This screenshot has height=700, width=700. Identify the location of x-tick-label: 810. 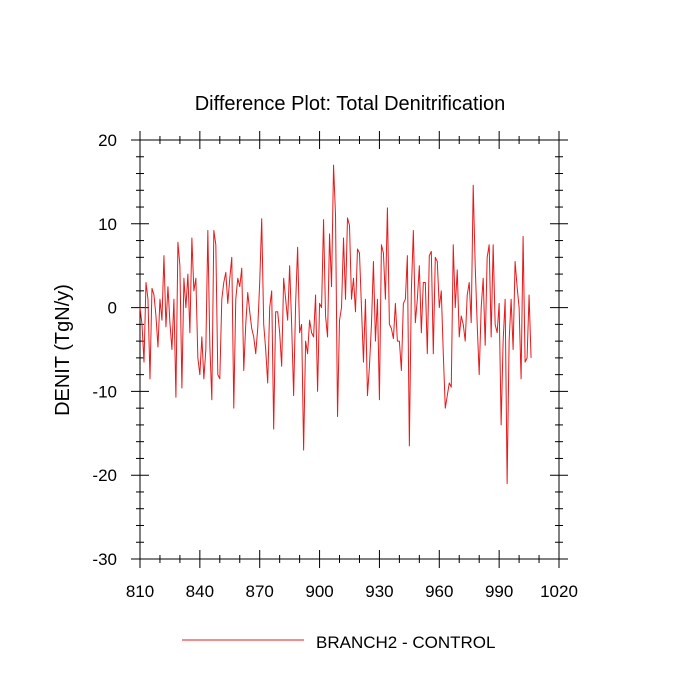
(140, 591).